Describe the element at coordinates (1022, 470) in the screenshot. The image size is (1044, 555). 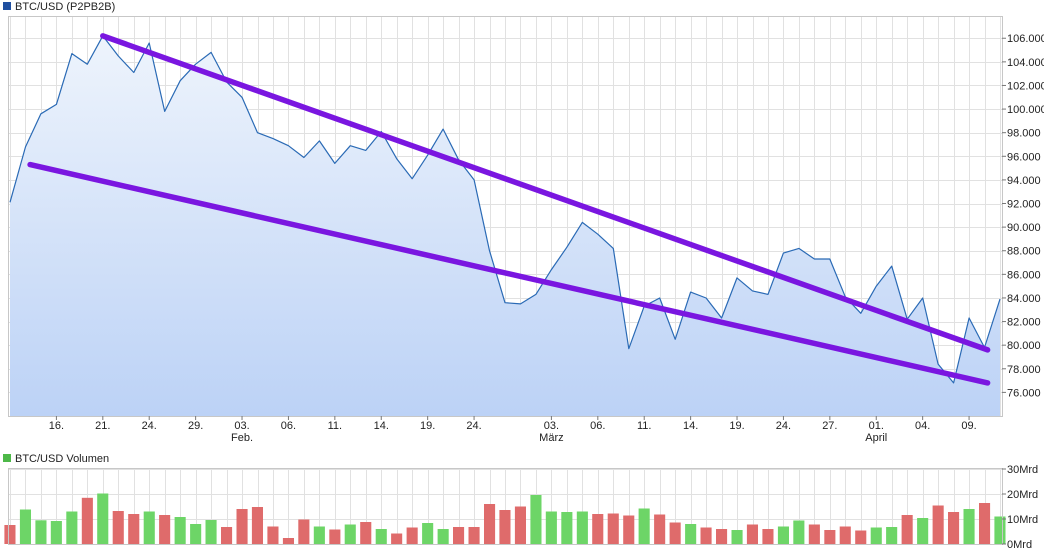
I see `volume-y-tick-label: 30Mrd` at that location.